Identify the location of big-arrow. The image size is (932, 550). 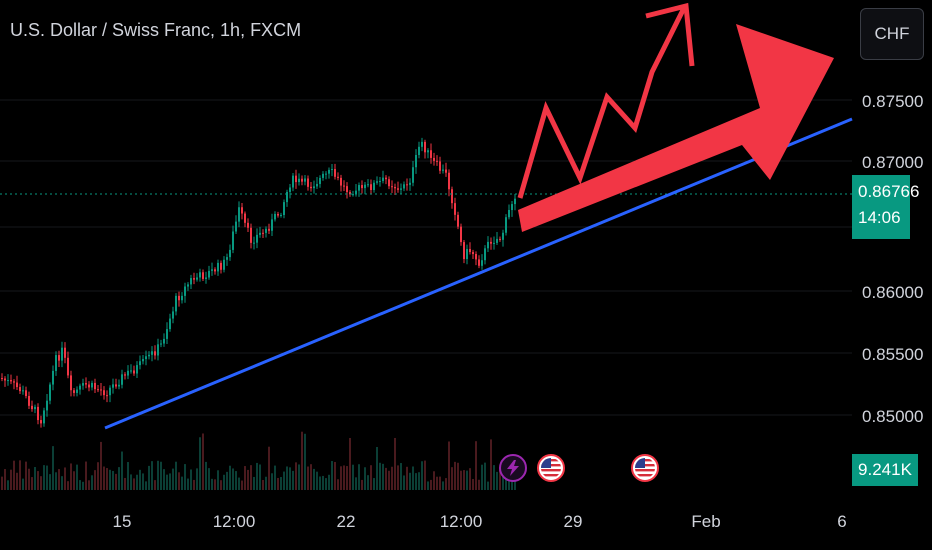
(676, 128).